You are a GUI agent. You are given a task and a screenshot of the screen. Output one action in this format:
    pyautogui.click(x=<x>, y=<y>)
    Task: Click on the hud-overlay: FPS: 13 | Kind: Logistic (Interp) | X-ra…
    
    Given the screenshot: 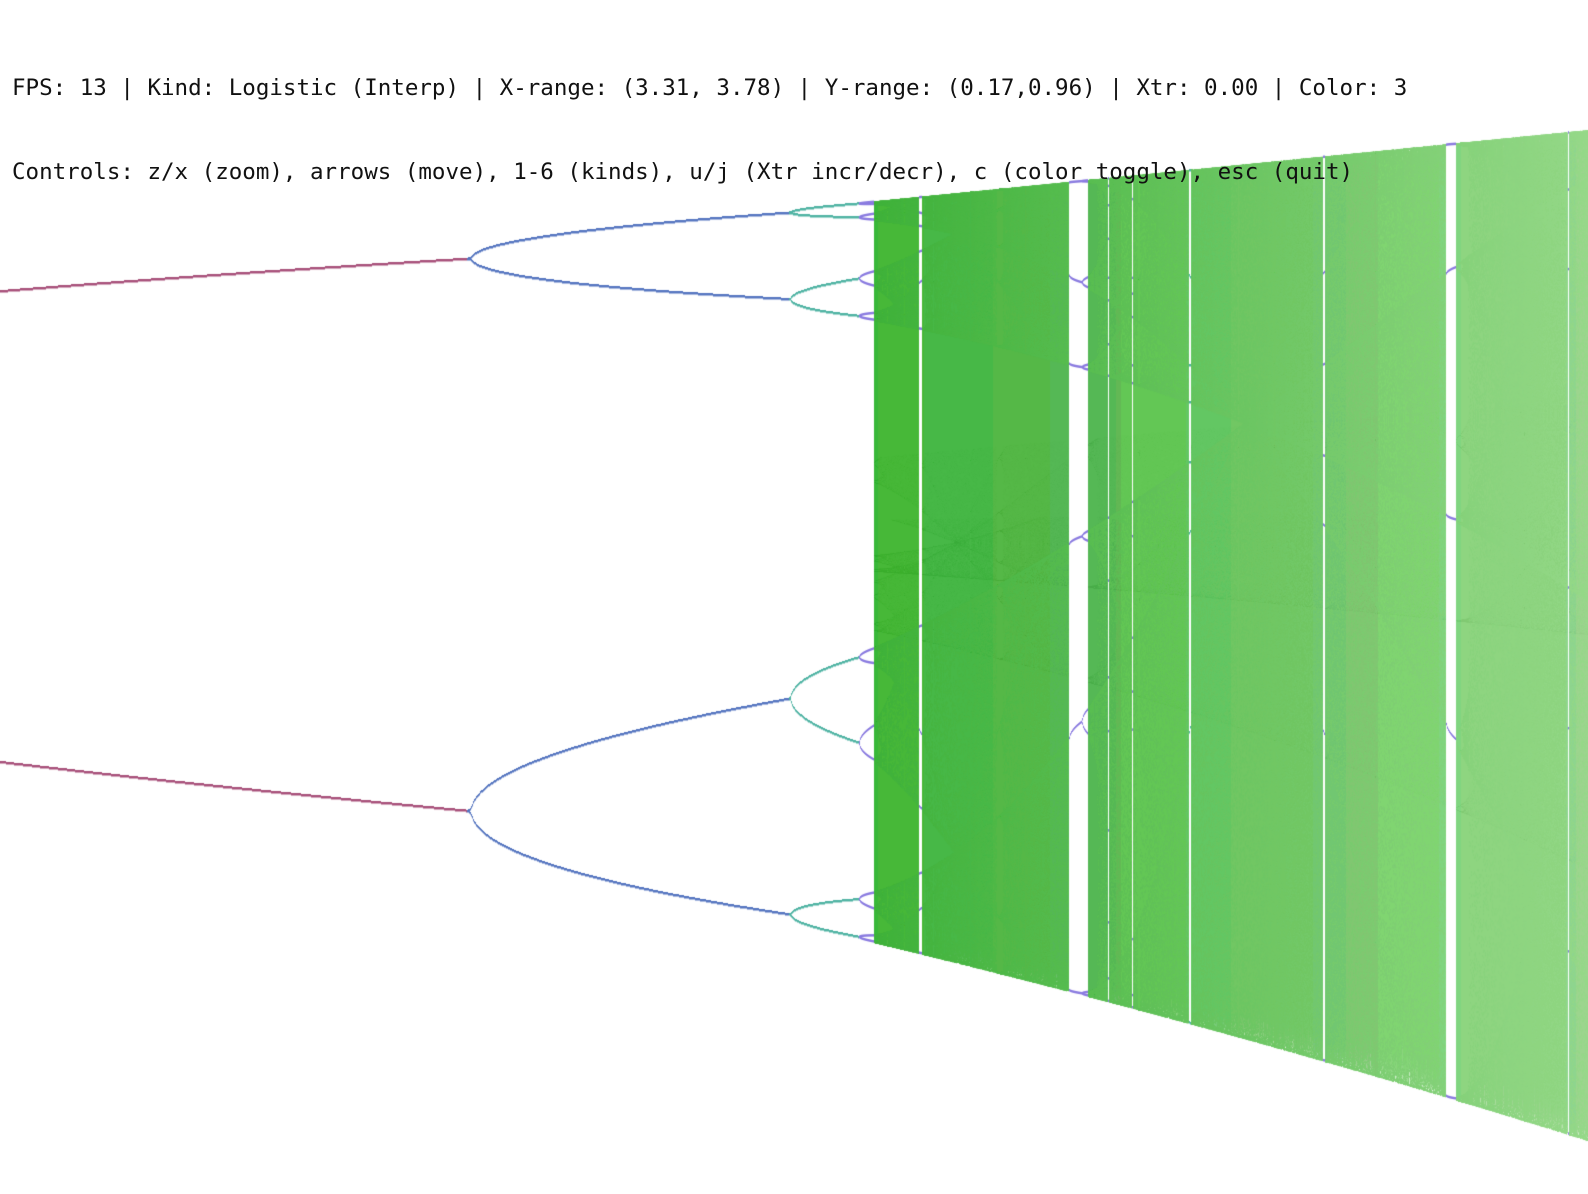 What is the action you would take?
    pyautogui.click(x=709, y=116)
    